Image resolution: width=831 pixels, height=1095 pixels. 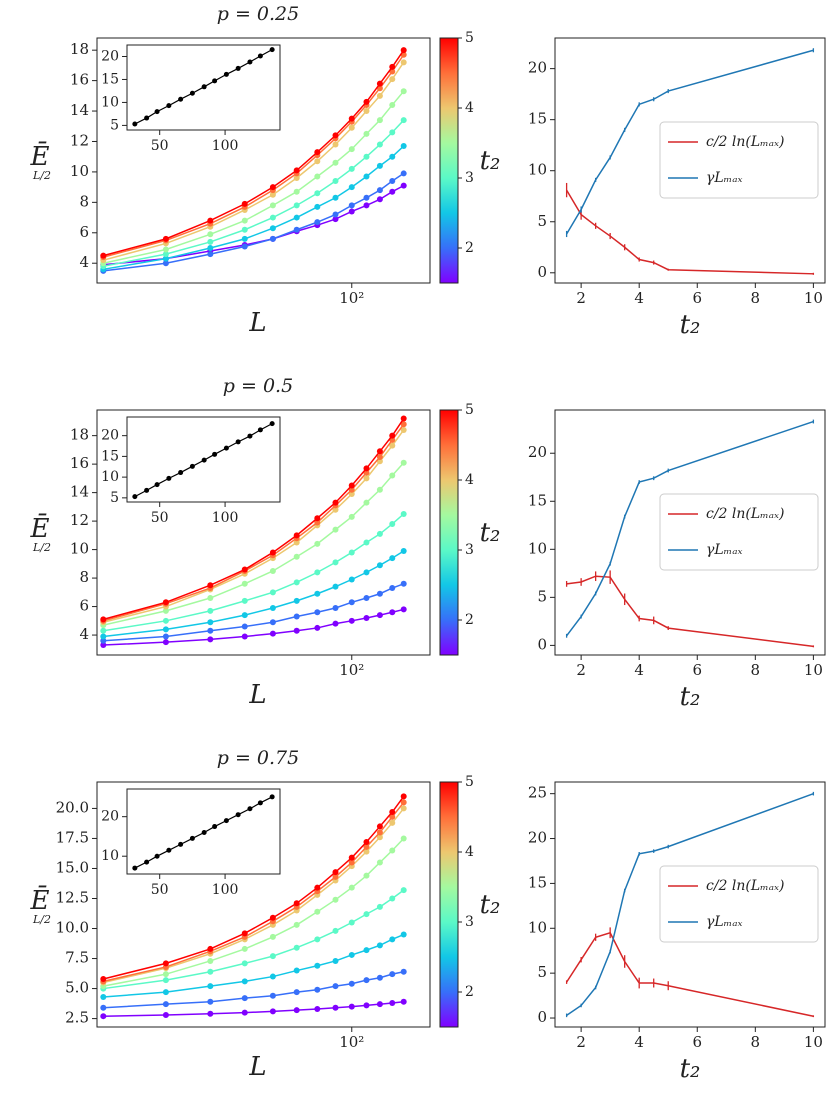 I want to click on x-tick-label: 6, so click(x=697, y=298).